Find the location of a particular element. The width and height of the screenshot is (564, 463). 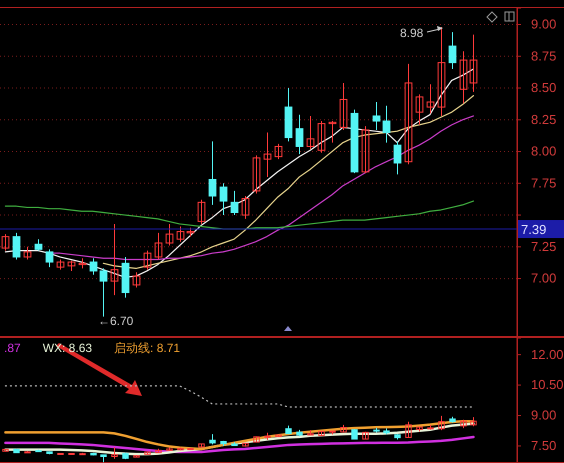

y-tick-label: 7.00 is located at coordinates (543, 278).